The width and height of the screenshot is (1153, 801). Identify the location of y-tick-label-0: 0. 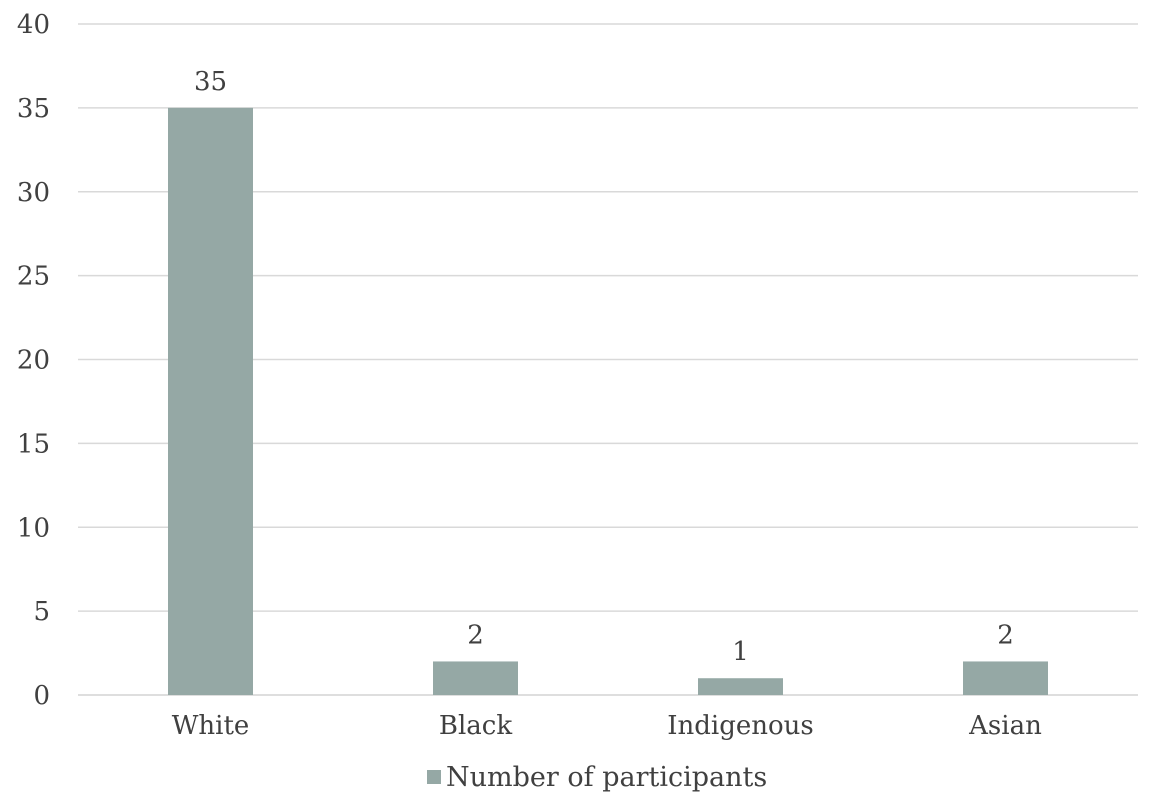
(41, 696).